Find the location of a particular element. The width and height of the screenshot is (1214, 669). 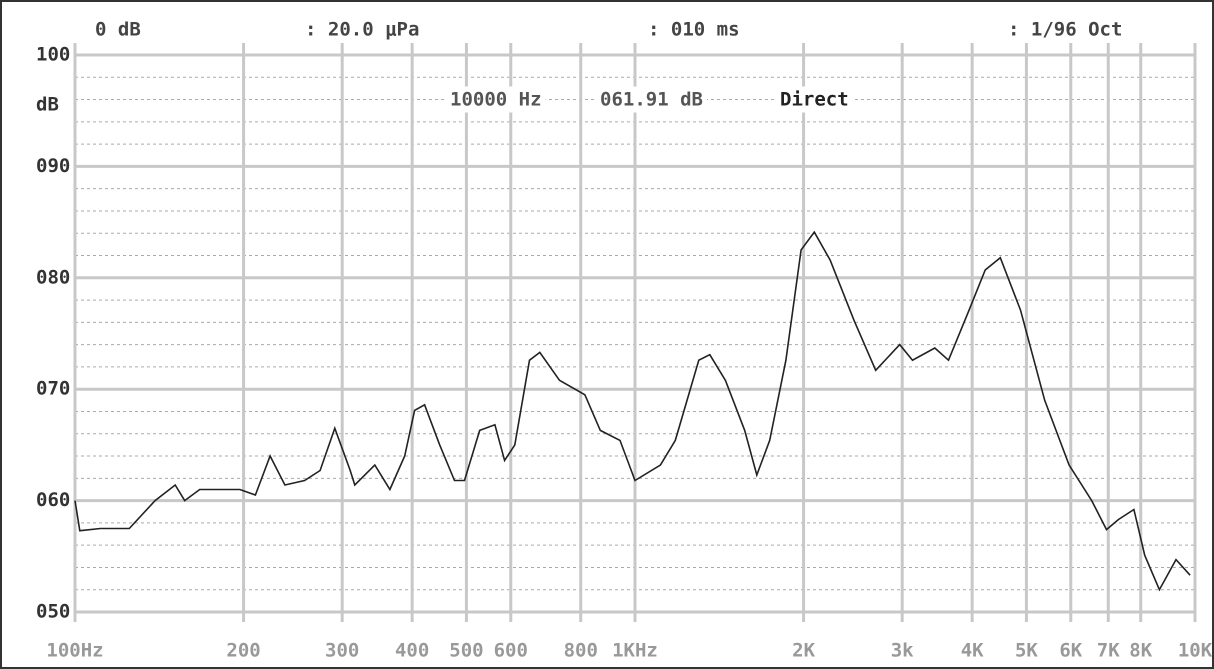

y-tick-label: 090 is located at coordinates (53, 166).